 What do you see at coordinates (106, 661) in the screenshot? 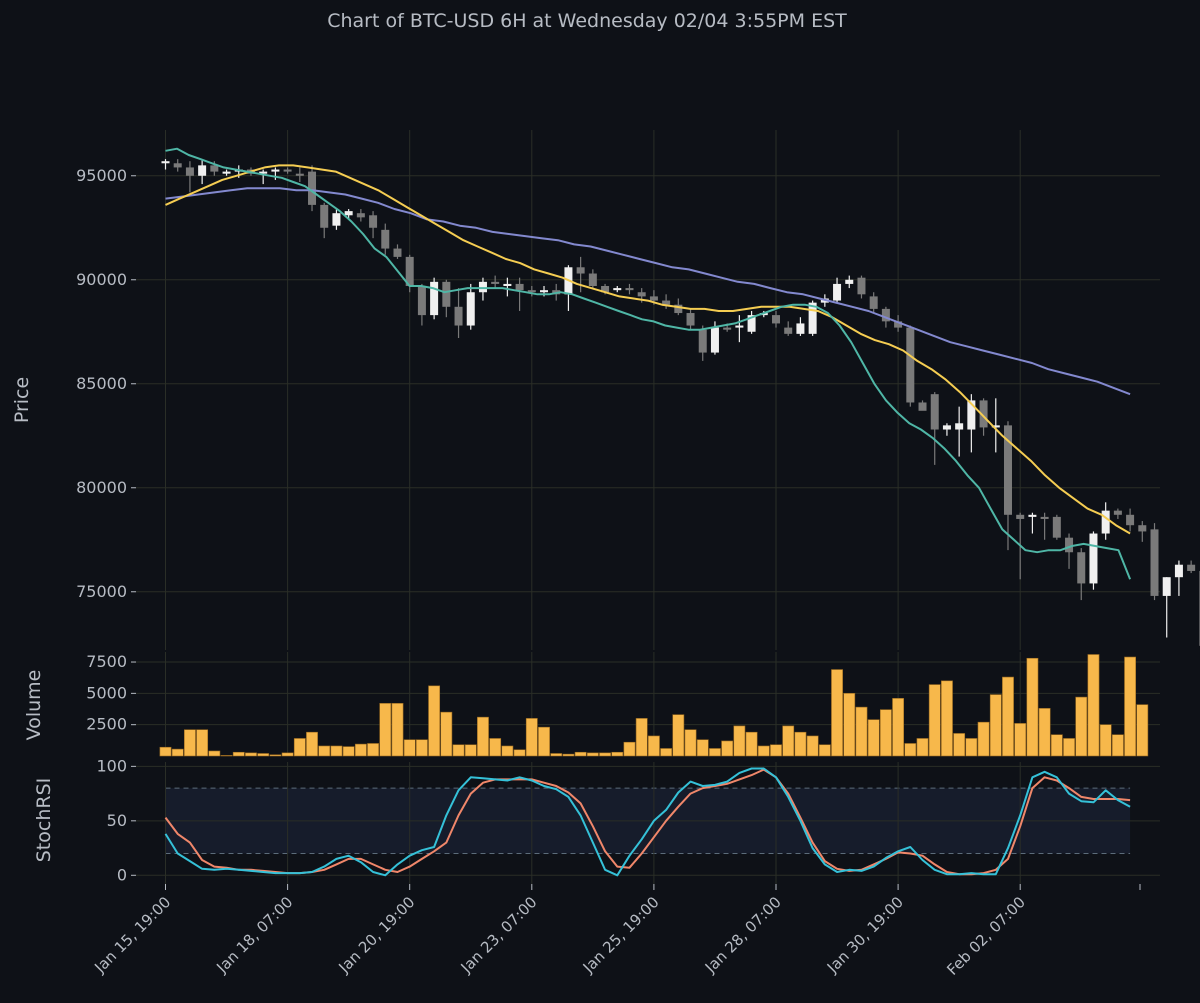
I see `volume-y-tick-label: 7500` at bounding box center [106, 661].